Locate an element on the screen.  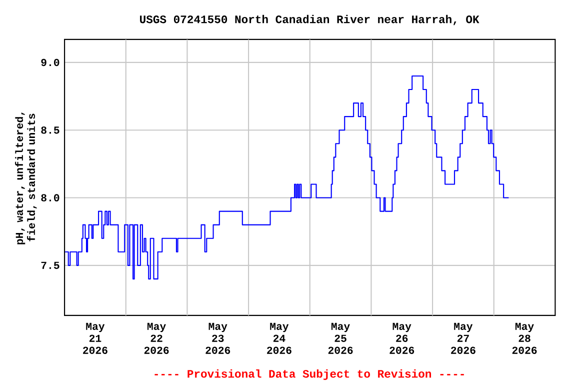
x-tick-label: May 21 2026 is located at coordinates (95, 338).